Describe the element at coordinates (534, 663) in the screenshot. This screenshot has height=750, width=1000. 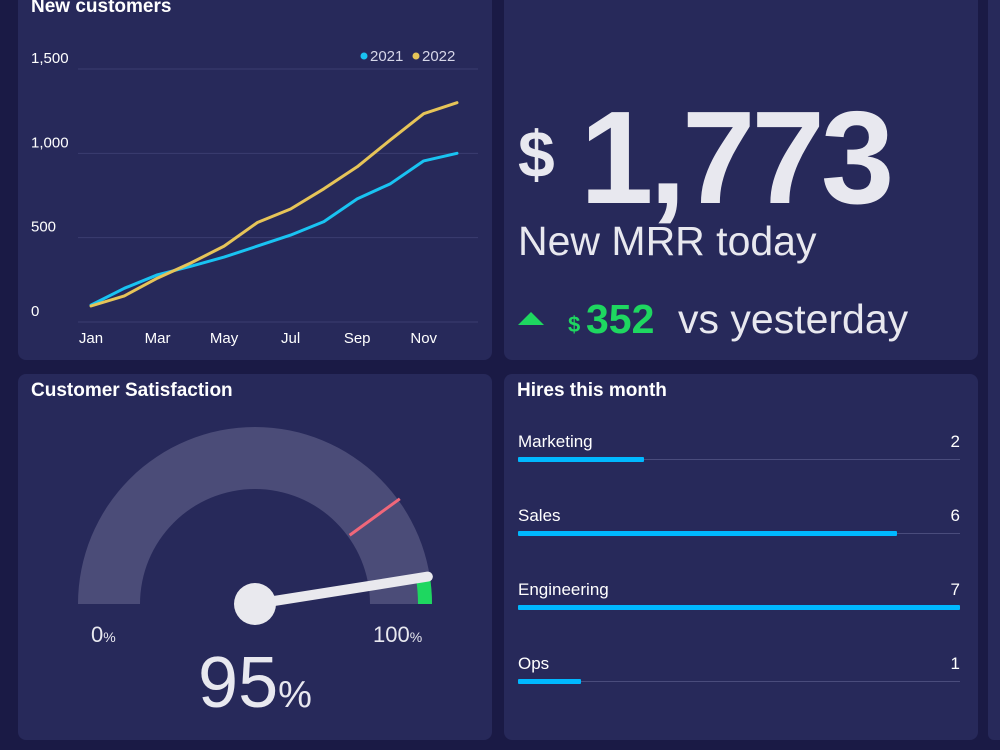
I see `hire-label: Ops` at that location.